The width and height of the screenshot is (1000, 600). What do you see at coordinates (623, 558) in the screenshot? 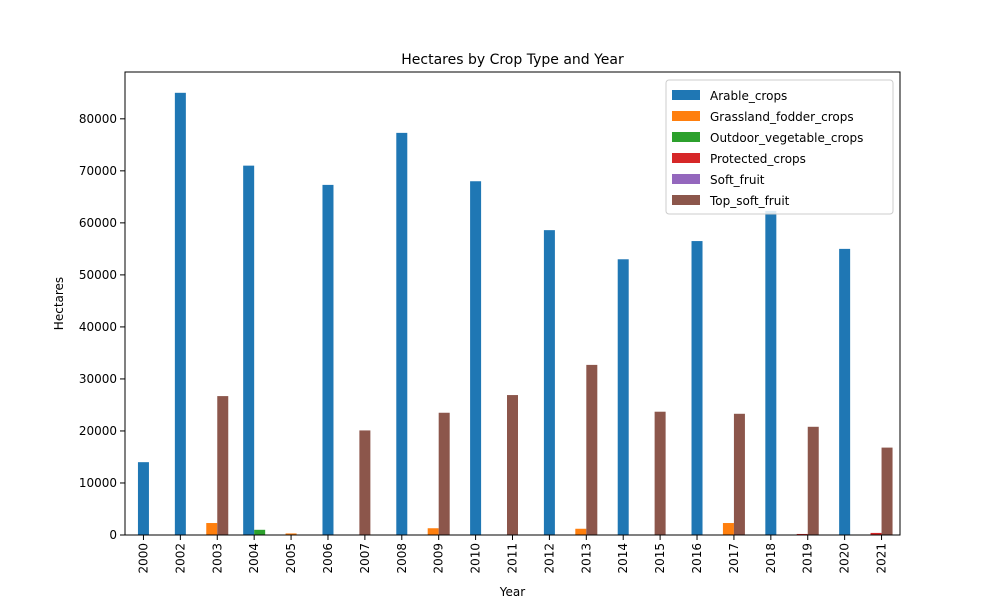
I see `x-tick-label: 2014` at bounding box center [623, 558].